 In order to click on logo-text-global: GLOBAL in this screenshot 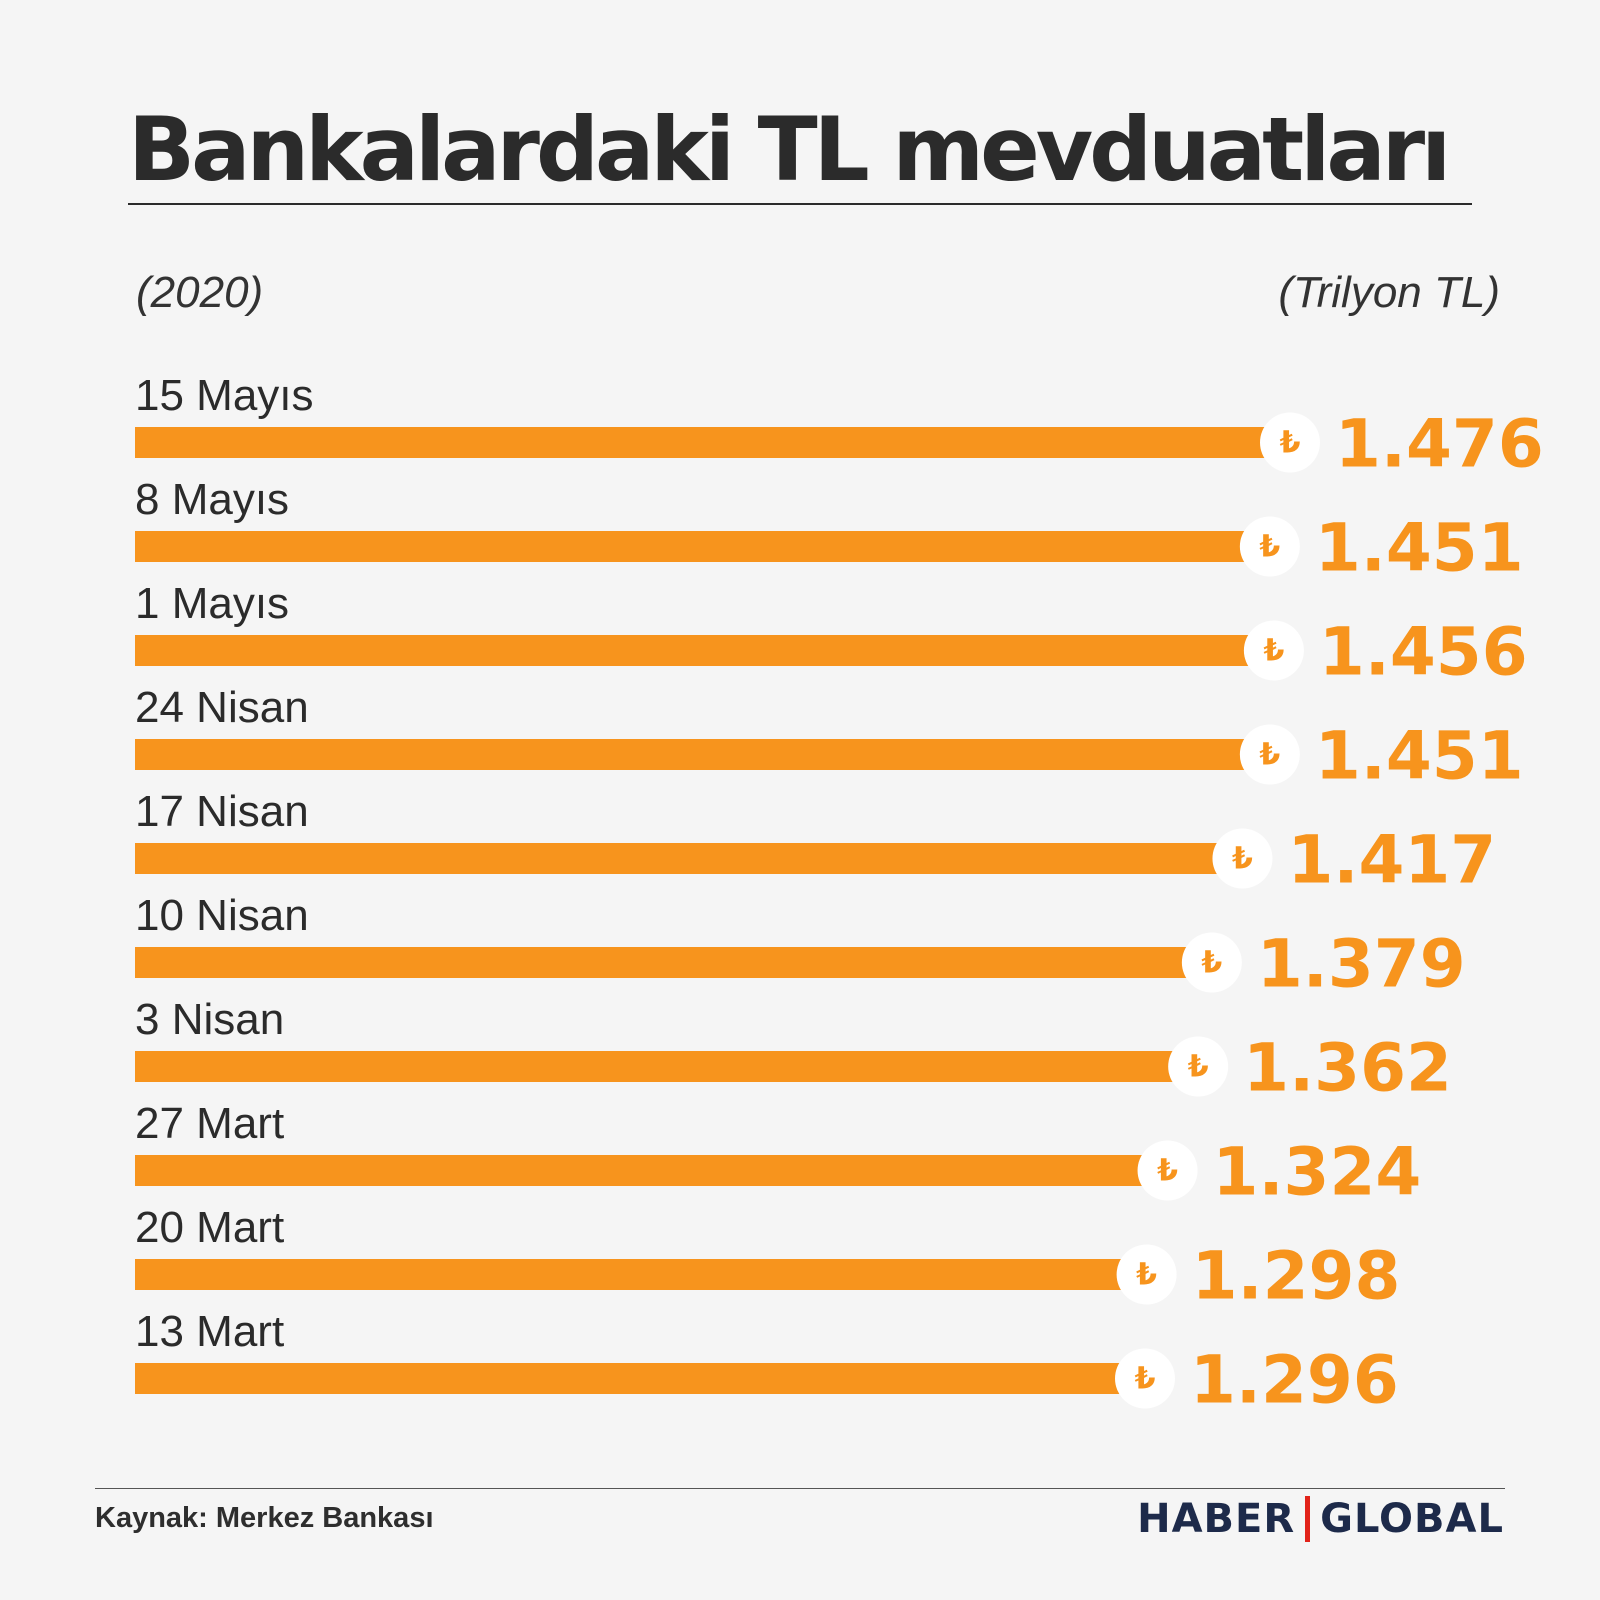, I will do `click(1412, 1519)`.